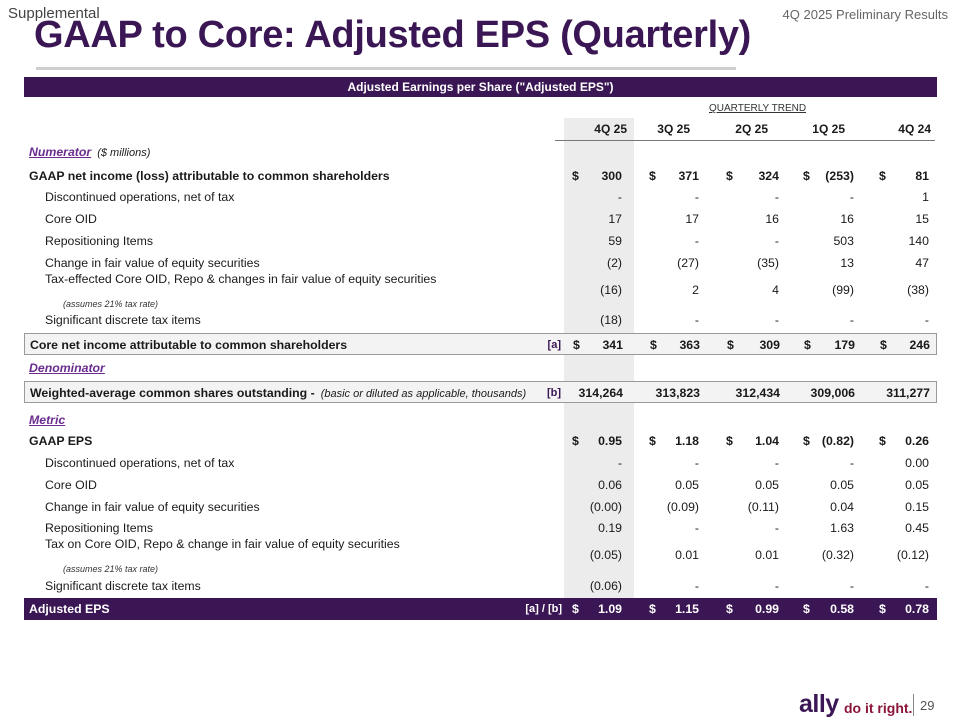 This screenshot has width=960, height=720. What do you see at coordinates (610, 129) in the screenshot?
I see `column-header: 4Q 25` at bounding box center [610, 129].